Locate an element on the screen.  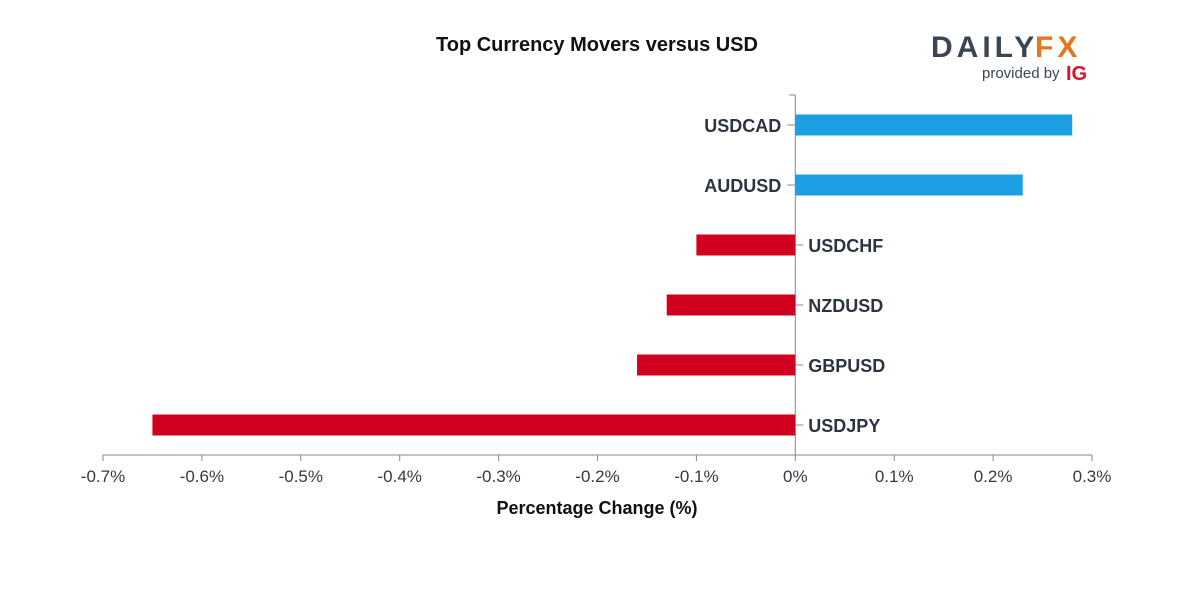
bar-usdcad is located at coordinates (934, 125).